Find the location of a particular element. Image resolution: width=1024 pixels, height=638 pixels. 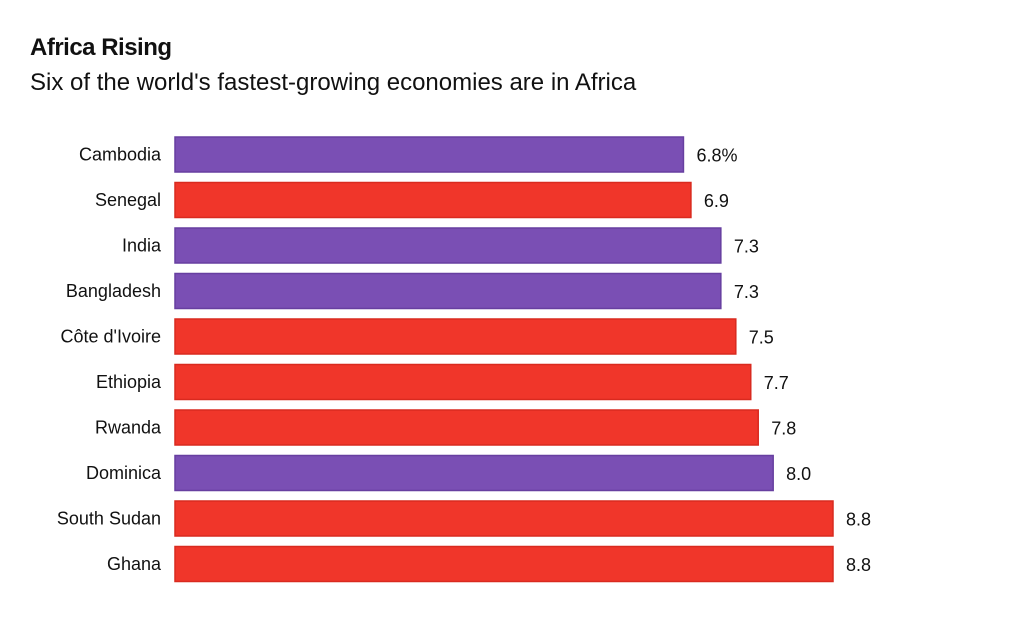

bar-bangladesh is located at coordinates (448, 291).